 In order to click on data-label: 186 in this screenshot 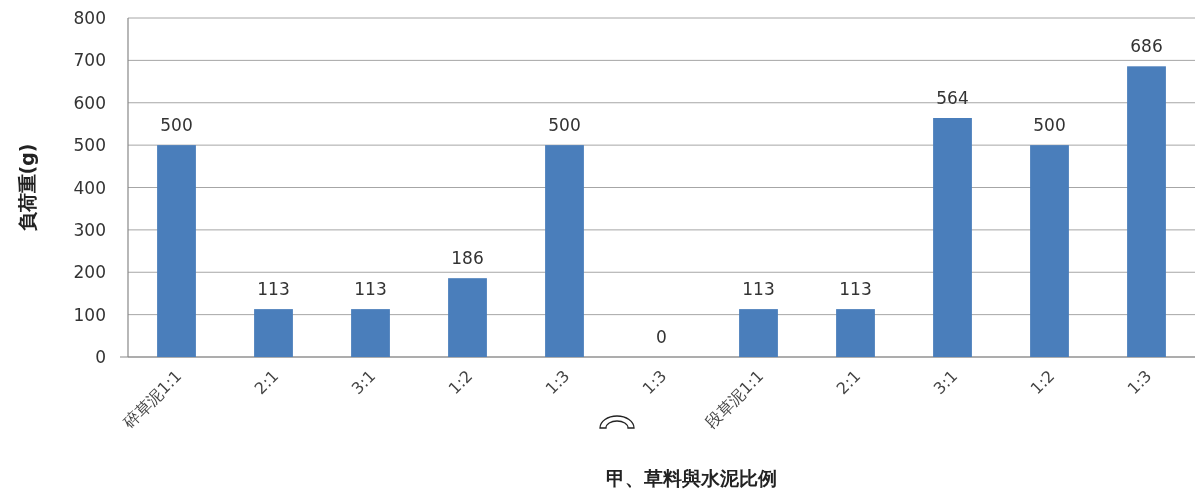, I will do `click(467, 258)`.